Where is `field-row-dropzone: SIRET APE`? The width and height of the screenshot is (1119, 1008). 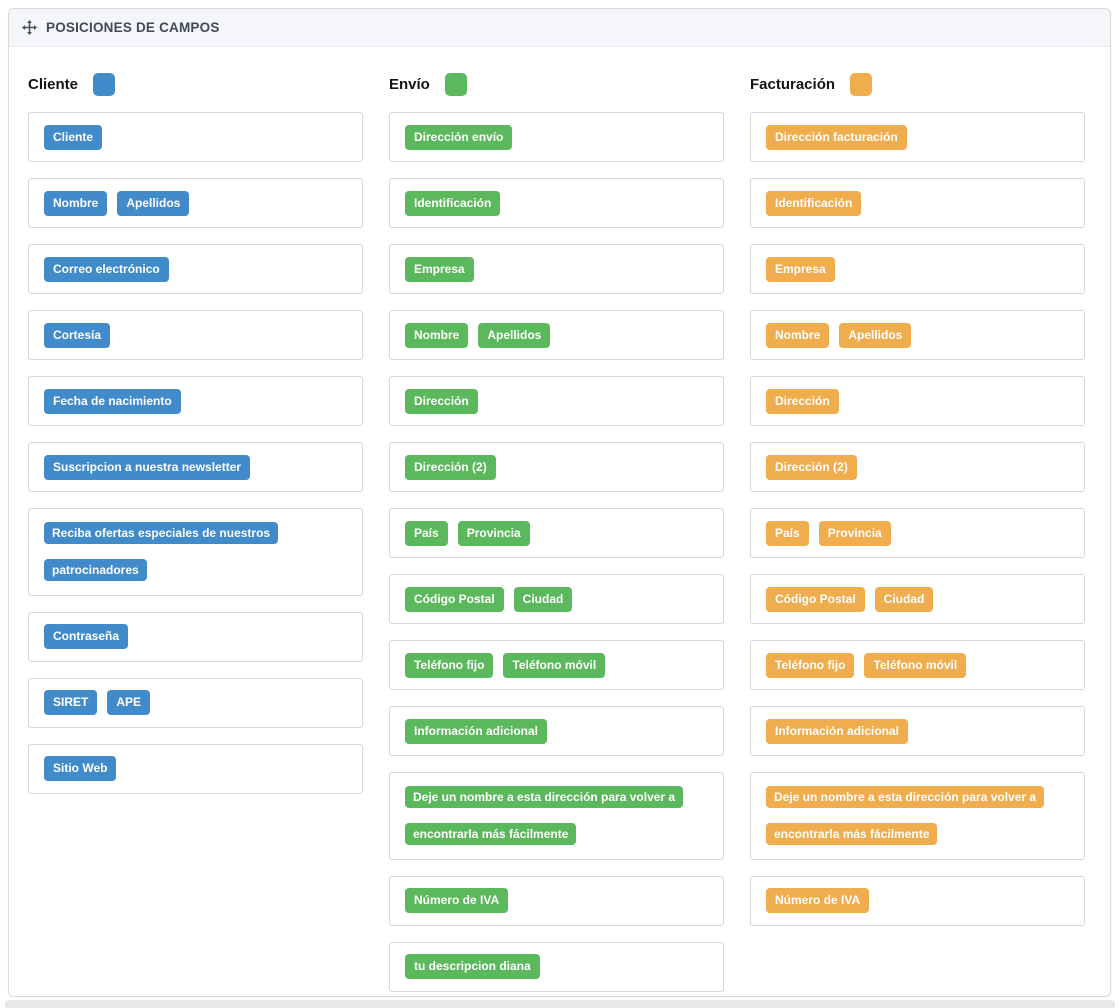 field-row-dropzone: SIRET APE is located at coordinates (195, 702).